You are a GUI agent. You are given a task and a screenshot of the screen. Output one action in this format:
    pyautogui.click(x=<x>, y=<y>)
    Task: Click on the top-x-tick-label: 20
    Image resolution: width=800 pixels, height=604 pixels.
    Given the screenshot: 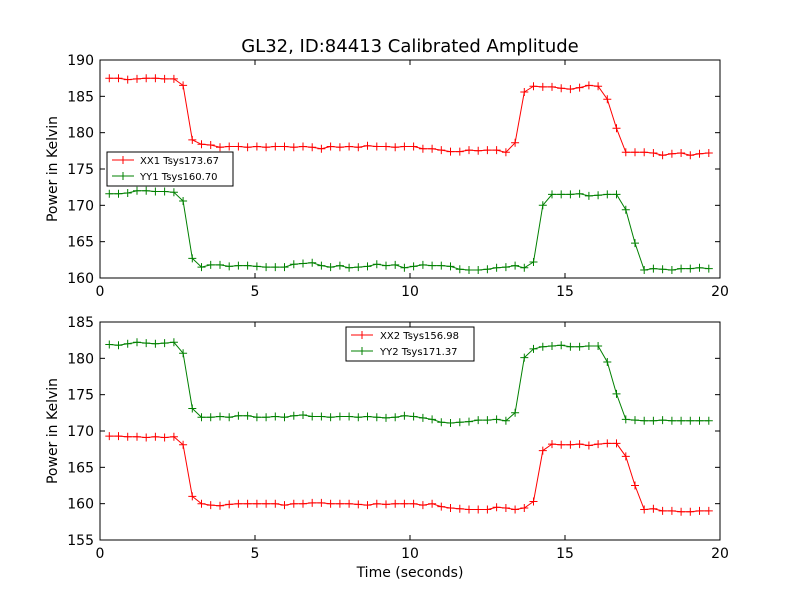 What is the action you would take?
    pyautogui.click(x=720, y=292)
    